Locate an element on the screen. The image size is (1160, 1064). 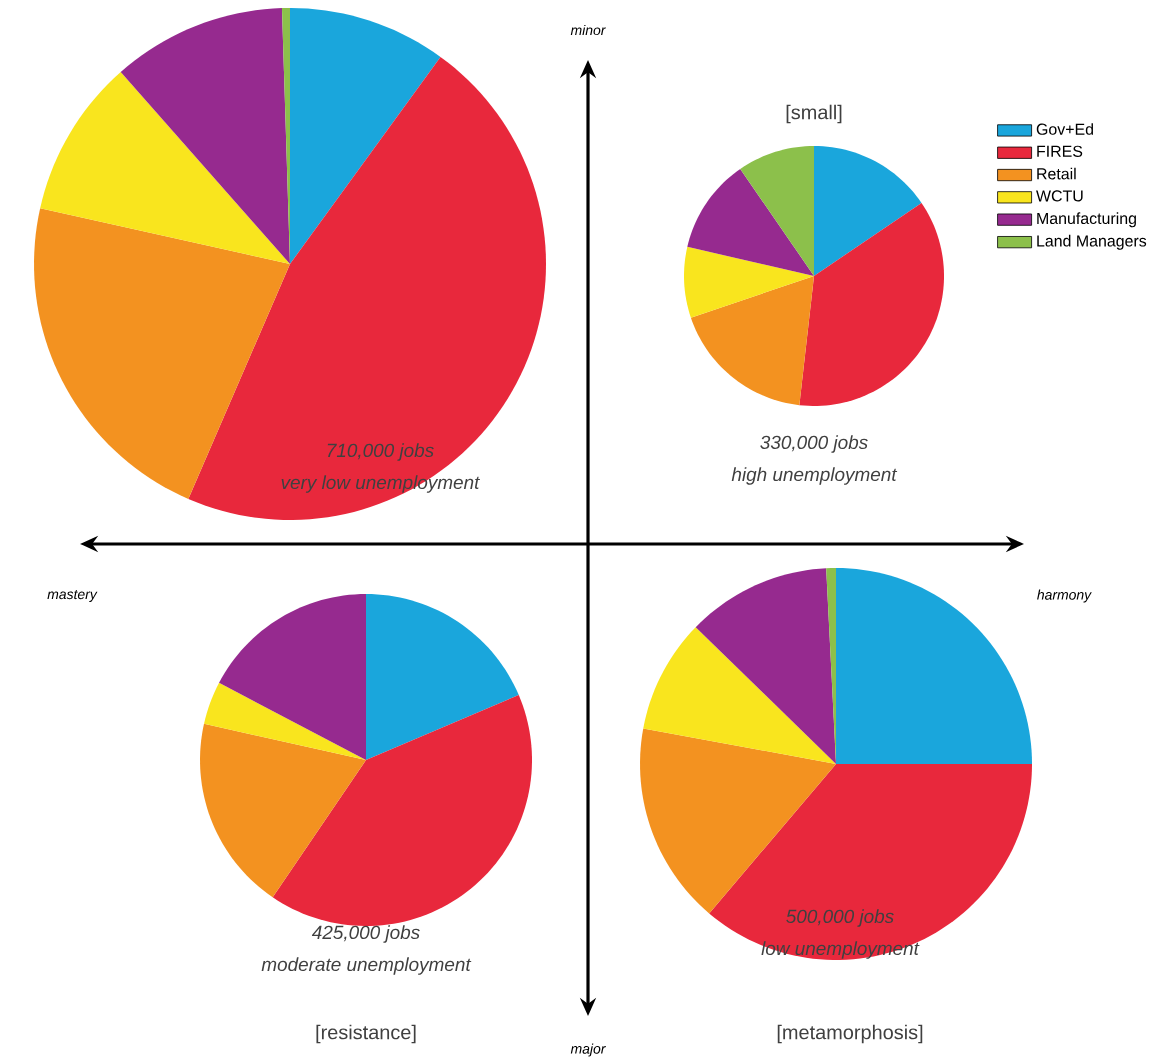
chart-title: [small] is located at coordinates (814, 114).